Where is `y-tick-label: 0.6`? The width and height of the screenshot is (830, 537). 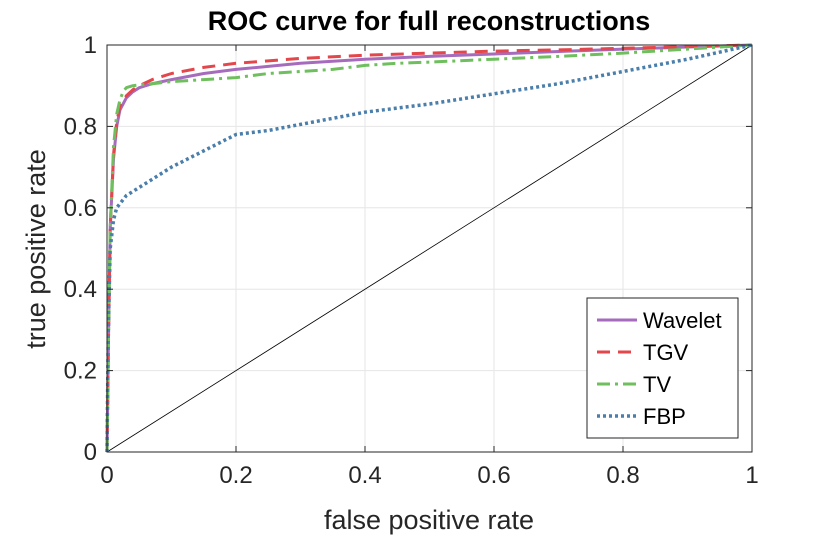
y-tick-label: 0.6 is located at coordinates (80, 208).